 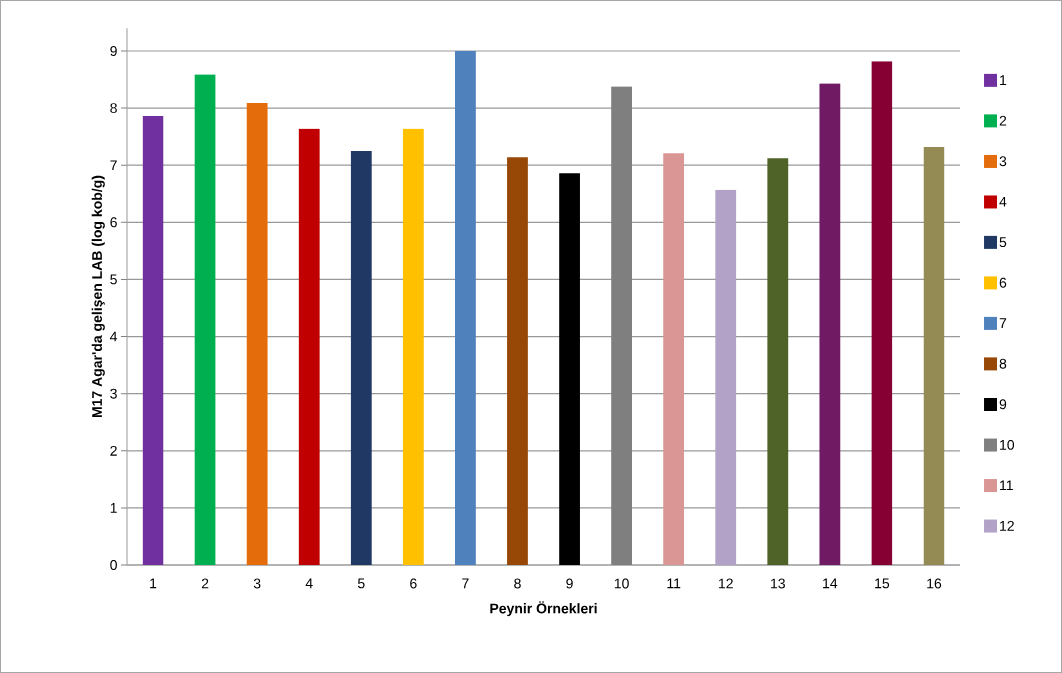 I want to click on y-tick-label: 1, so click(x=113, y=508).